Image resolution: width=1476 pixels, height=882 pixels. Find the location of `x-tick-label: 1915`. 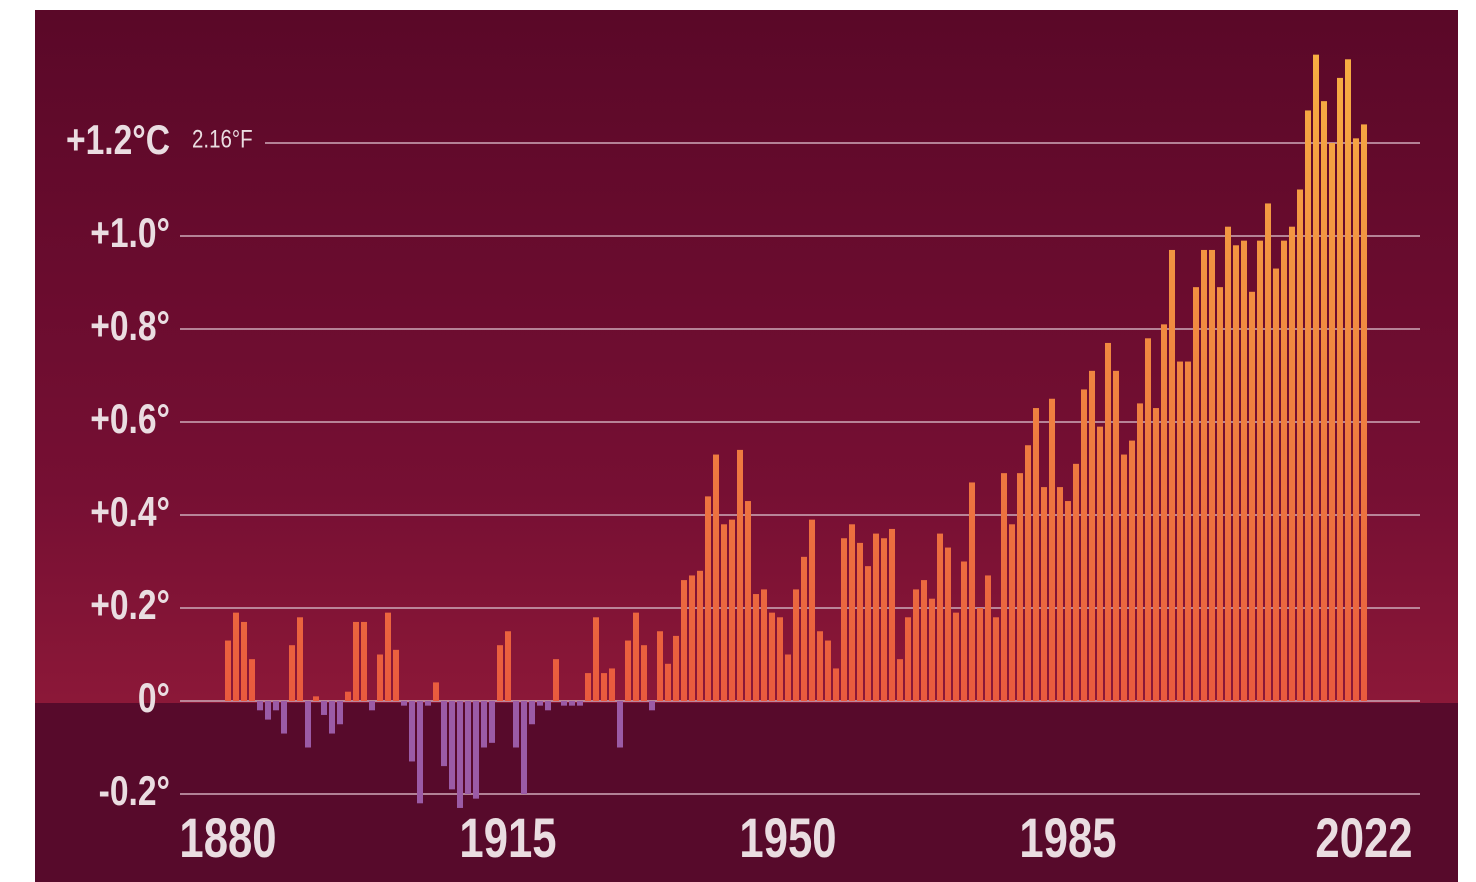

x-tick-label: 1915 is located at coordinates (507, 838).